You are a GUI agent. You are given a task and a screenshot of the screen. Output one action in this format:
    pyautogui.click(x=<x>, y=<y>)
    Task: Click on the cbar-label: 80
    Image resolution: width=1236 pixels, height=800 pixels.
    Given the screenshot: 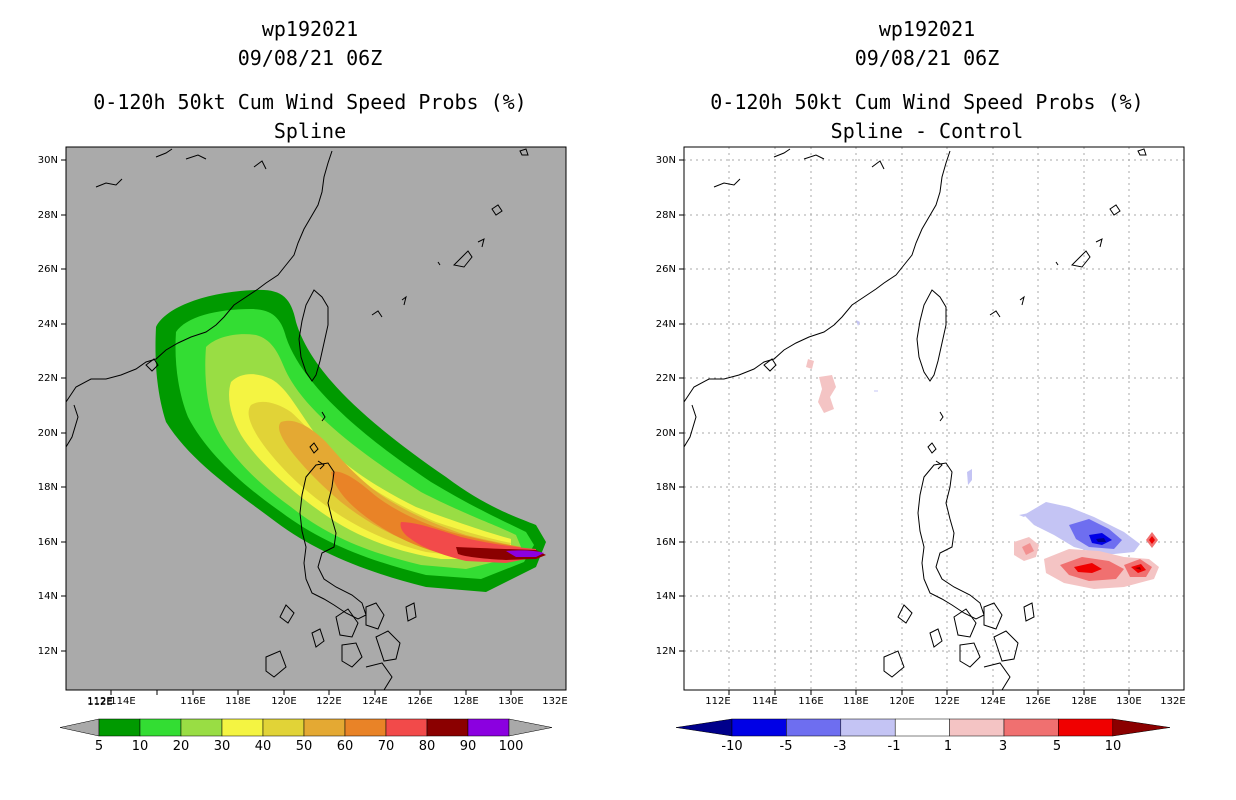 What is the action you would take?
    pyautogui.click(x=427, y=746)
    